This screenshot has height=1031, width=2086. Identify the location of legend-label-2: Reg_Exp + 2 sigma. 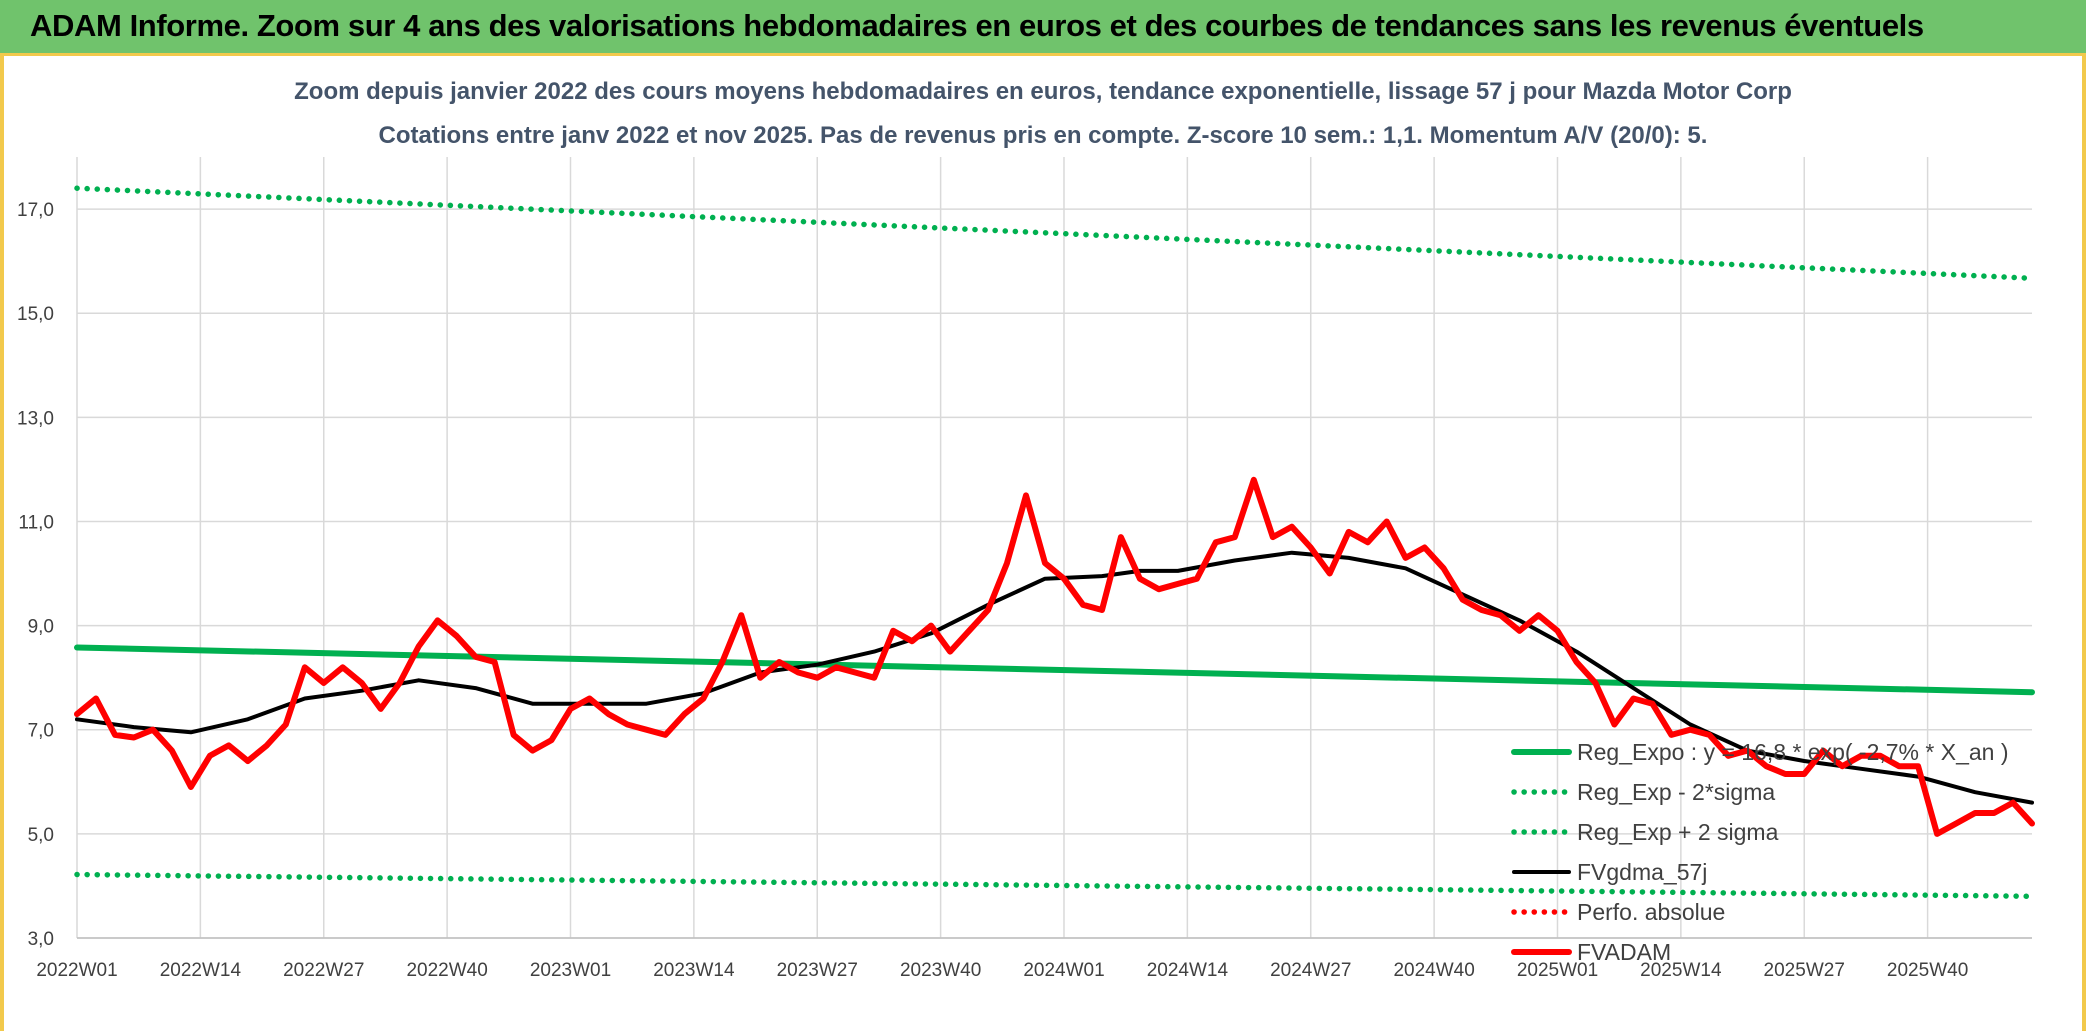
(1678, 832).